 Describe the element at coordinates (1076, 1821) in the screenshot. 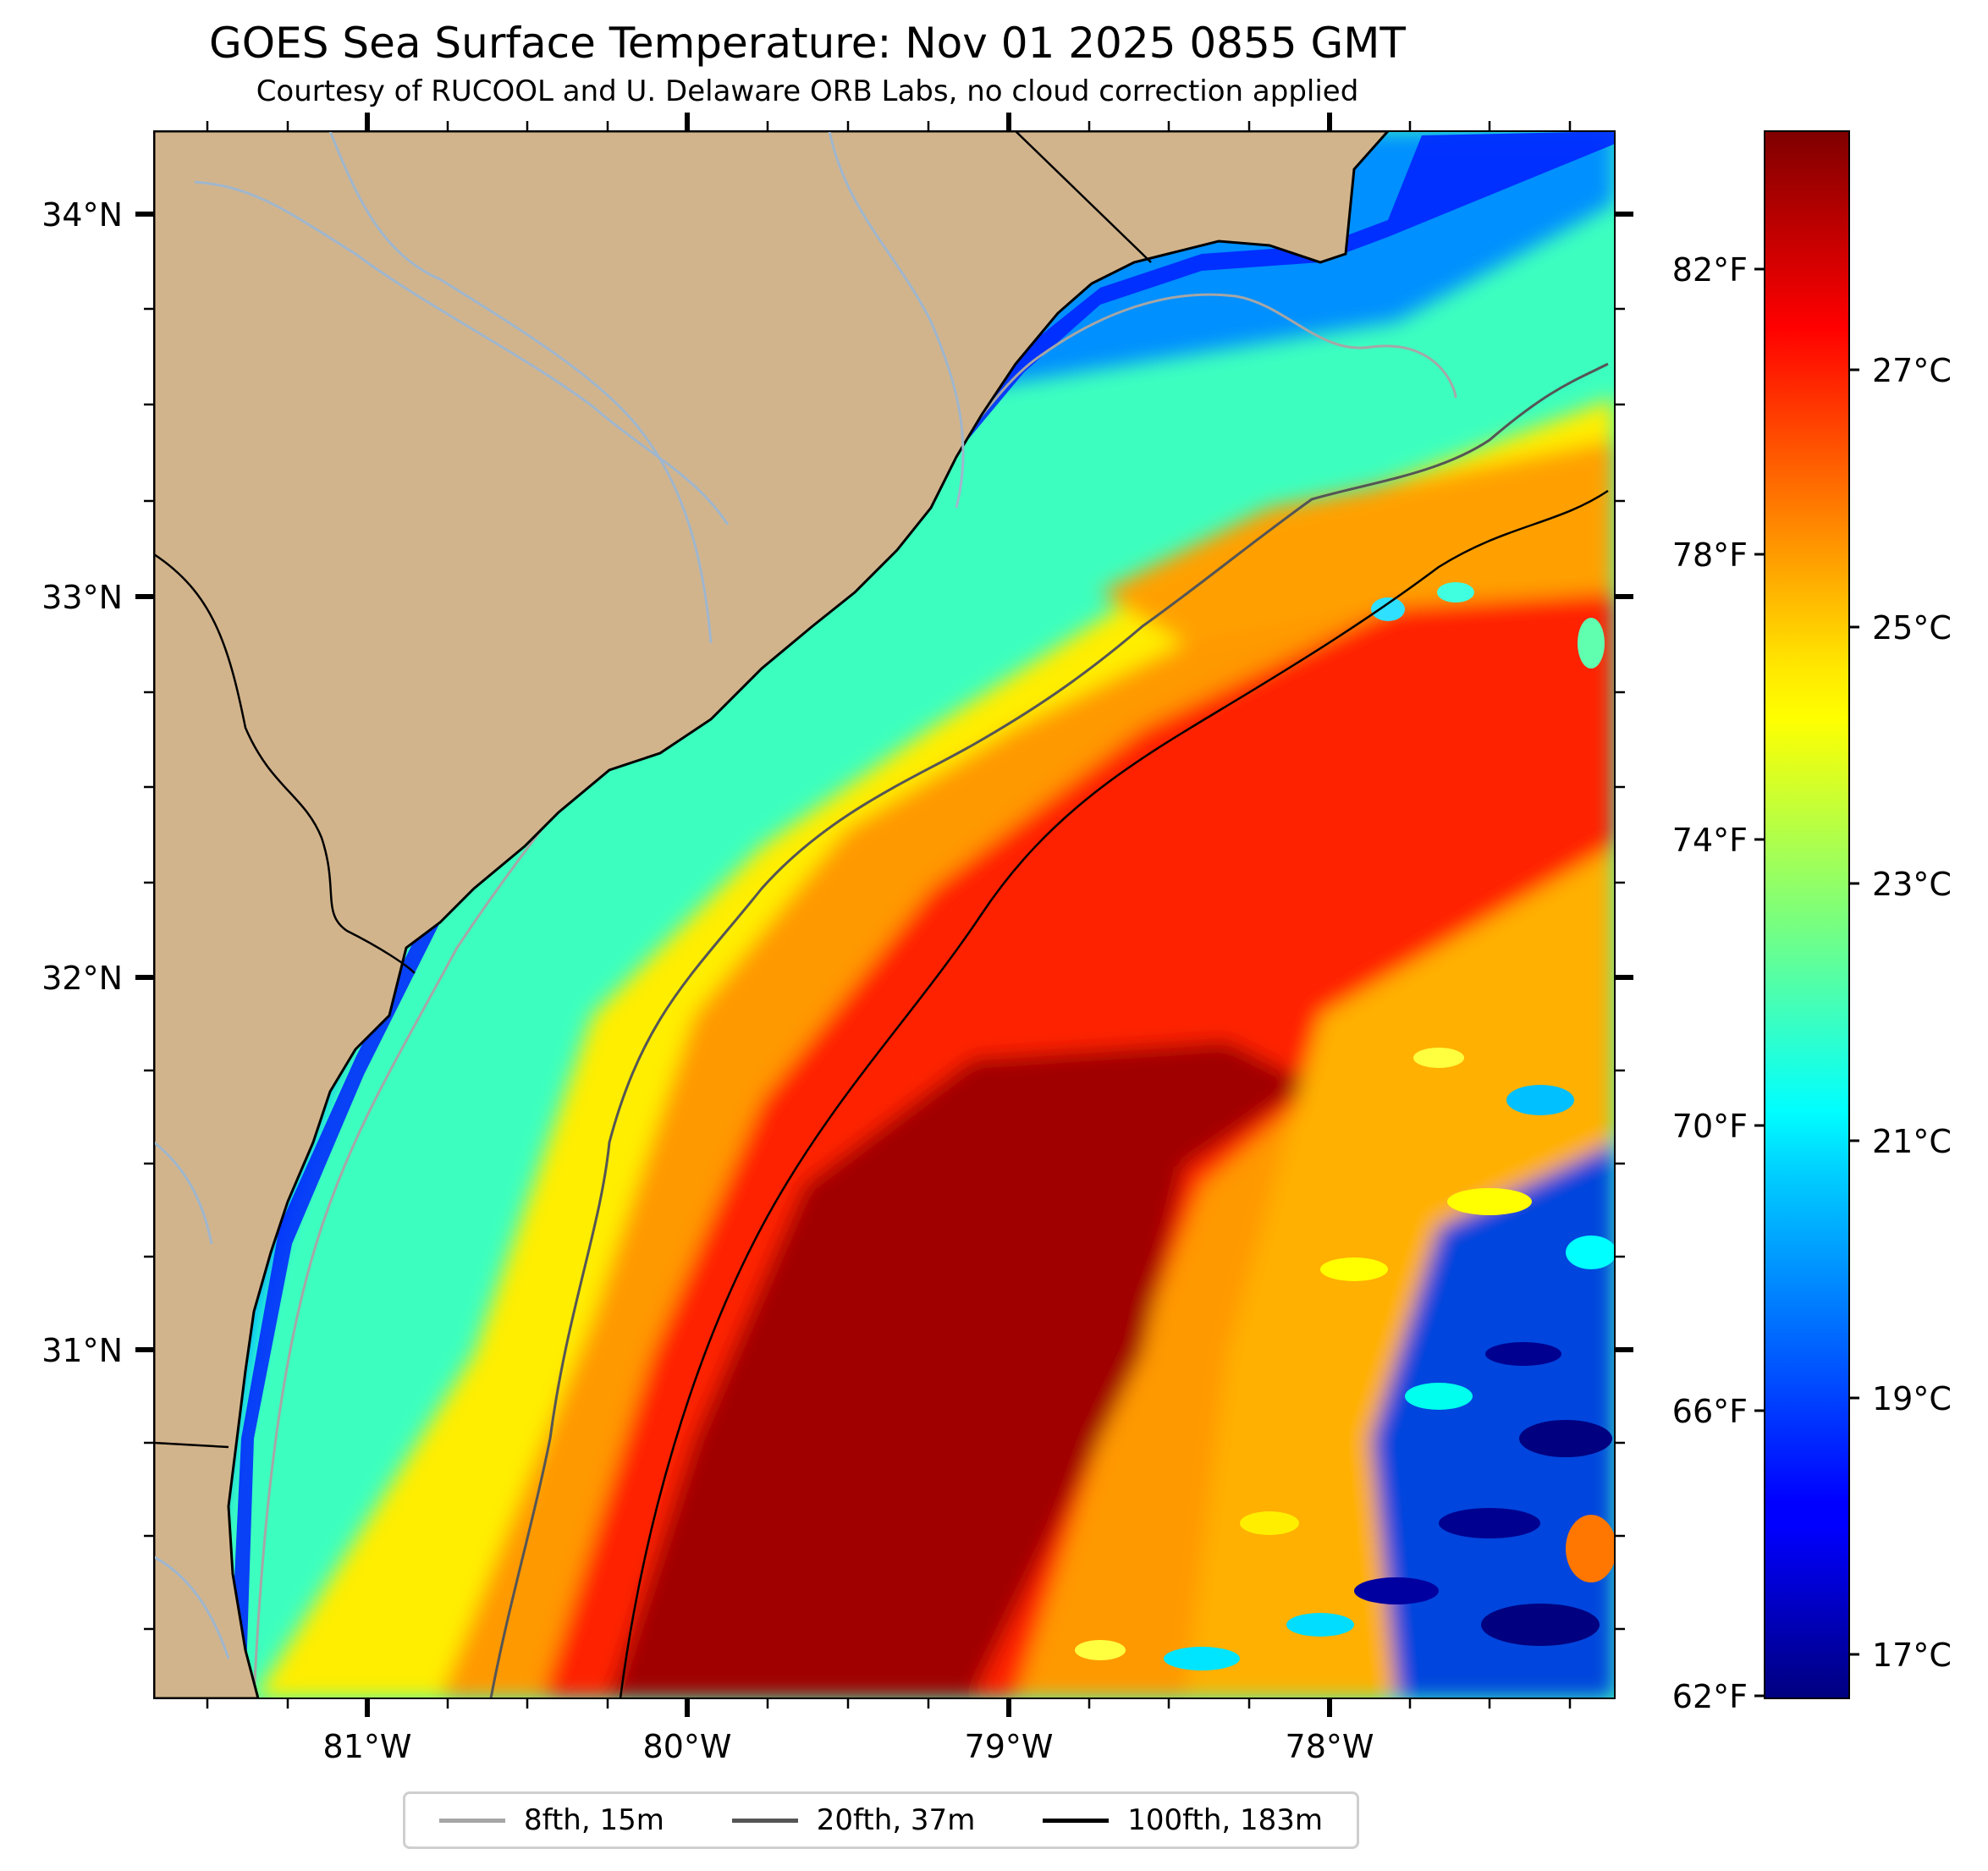

I see `legend-line-100fth` at that location.